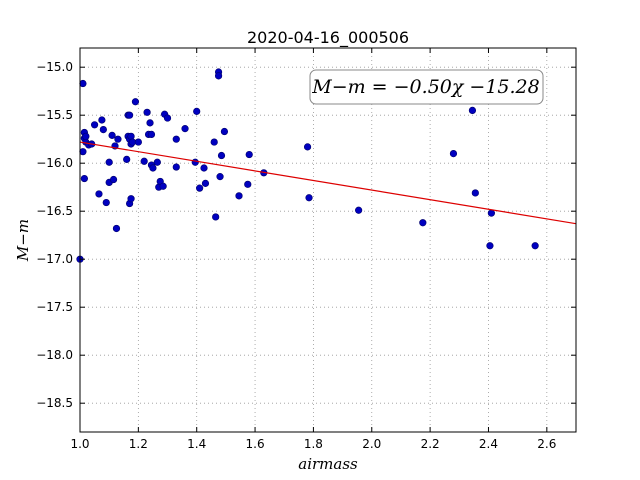 This screenshot has height=480, width=640. I want to click on y-tick-label: −17.5, so click(54, 307).